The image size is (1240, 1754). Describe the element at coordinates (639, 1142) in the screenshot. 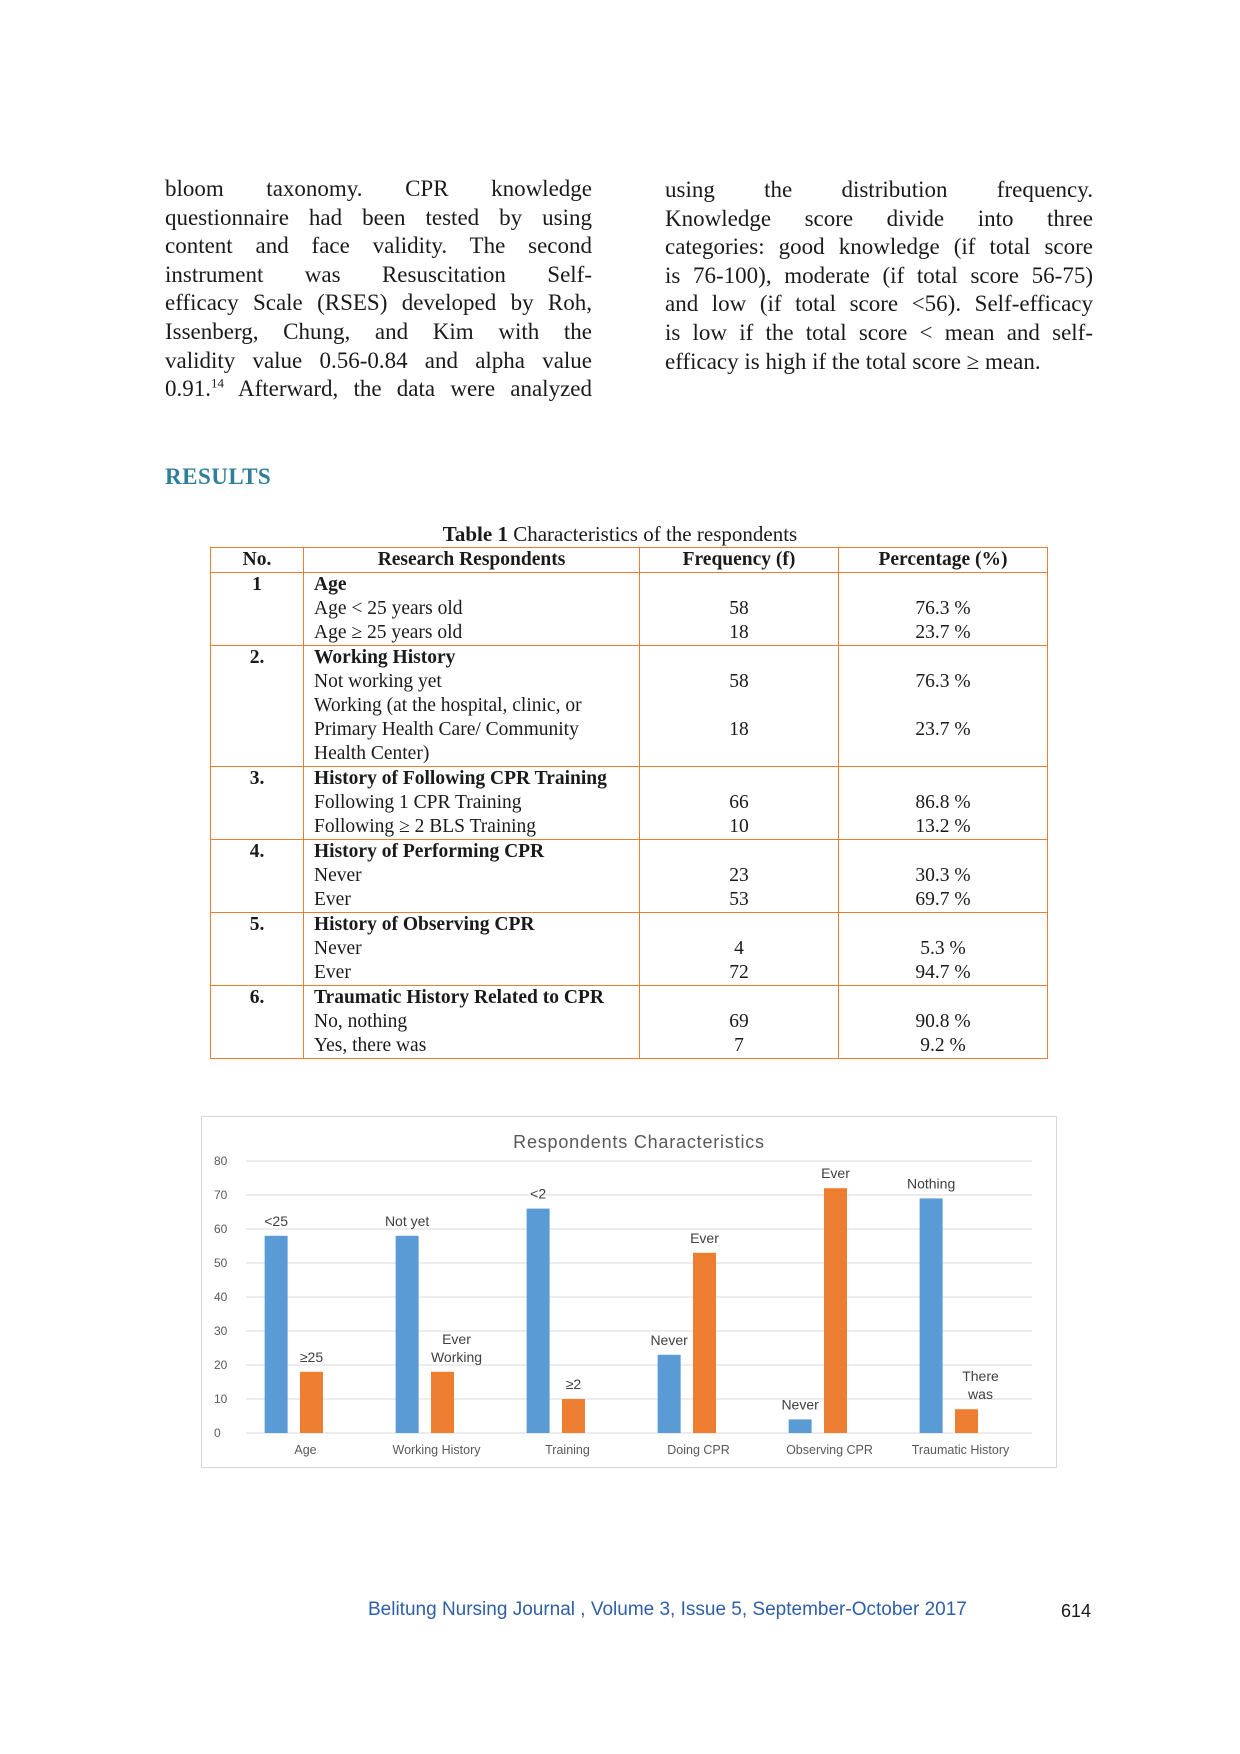

I see `chart-title: Respondents Characteristics` at that location.